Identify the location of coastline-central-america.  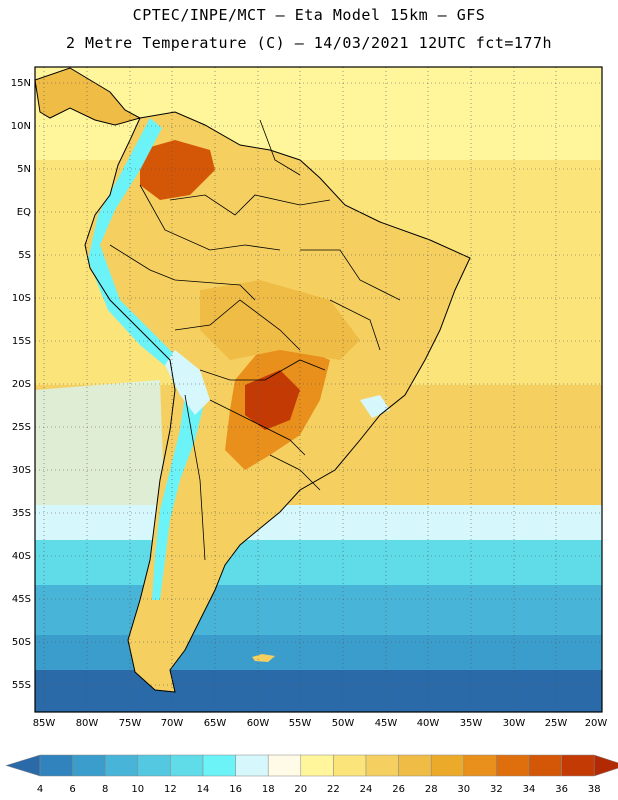
(88, 96).